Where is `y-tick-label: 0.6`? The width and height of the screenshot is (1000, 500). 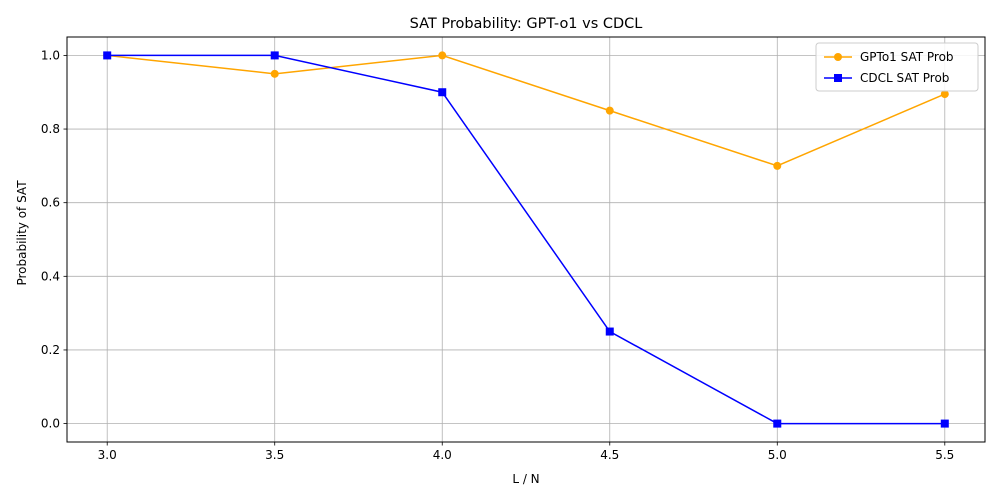
y-tick-label: 0.6 is located at coordinates (50, 203).